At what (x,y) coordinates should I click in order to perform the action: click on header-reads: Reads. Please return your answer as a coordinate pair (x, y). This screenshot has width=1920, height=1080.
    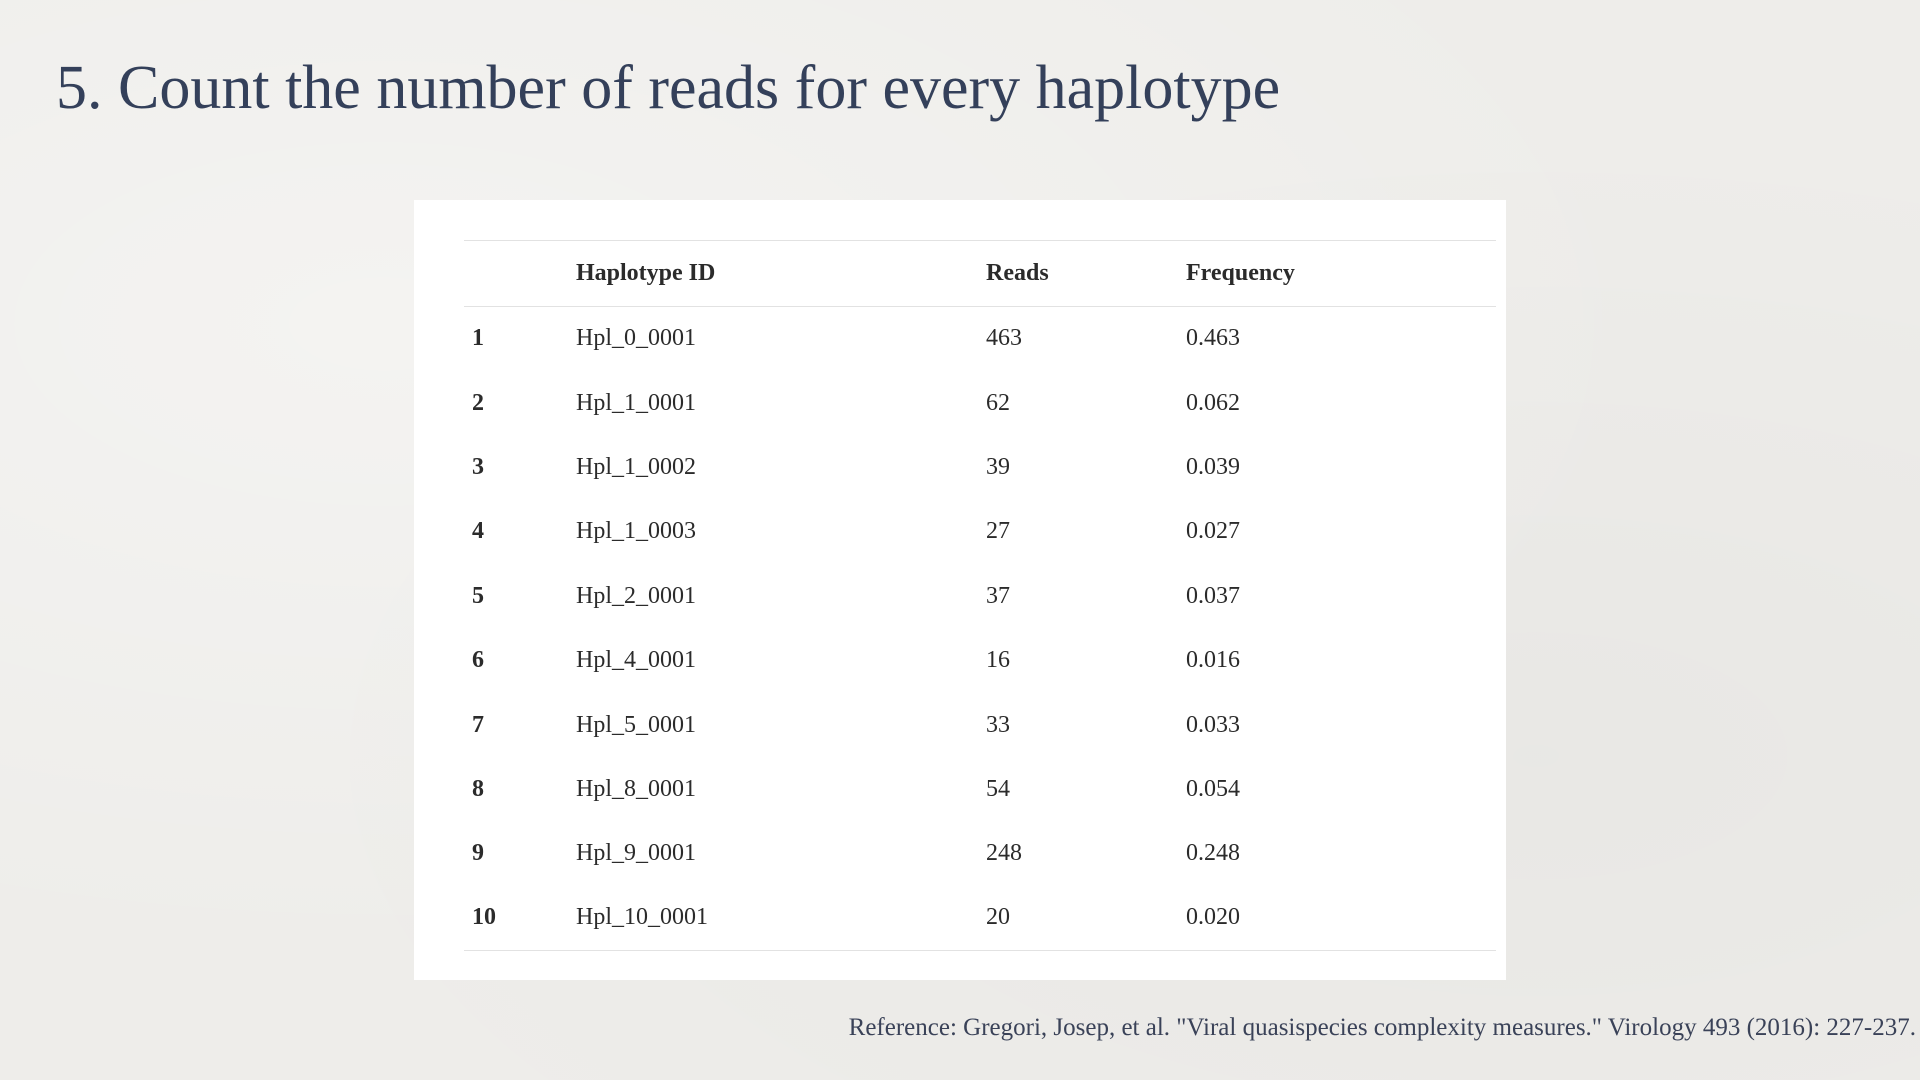
    Looking at the image, I should click on (1017, 273).